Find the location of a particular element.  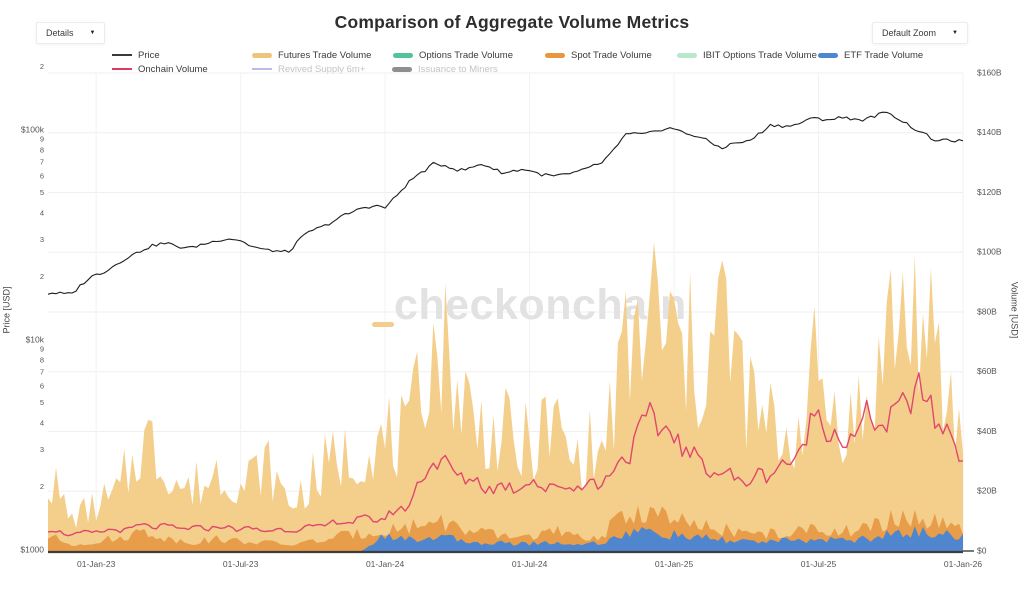

x-tick-label: 01-Jul-23 is located at coordinates (241, 564).